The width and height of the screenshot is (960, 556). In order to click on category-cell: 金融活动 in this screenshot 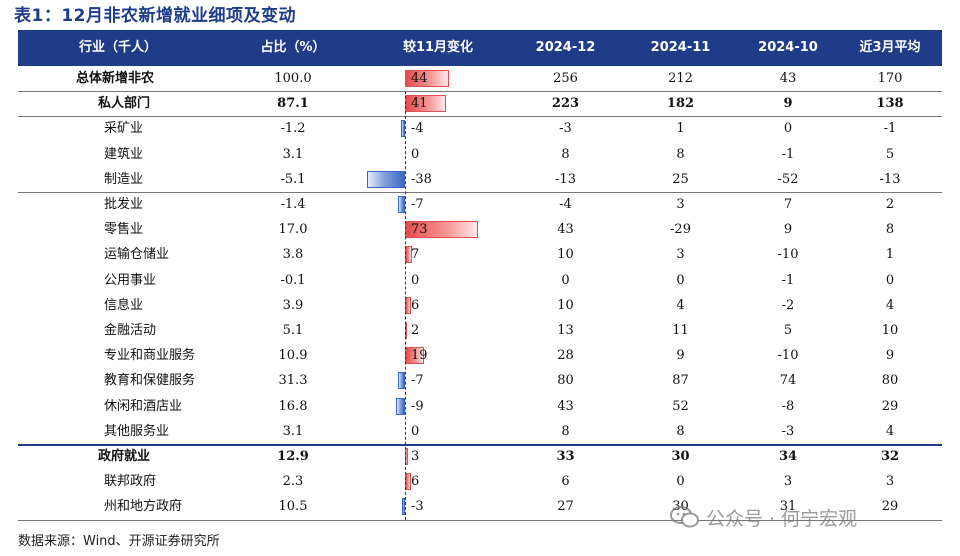, I will do `click(130, 330)`.